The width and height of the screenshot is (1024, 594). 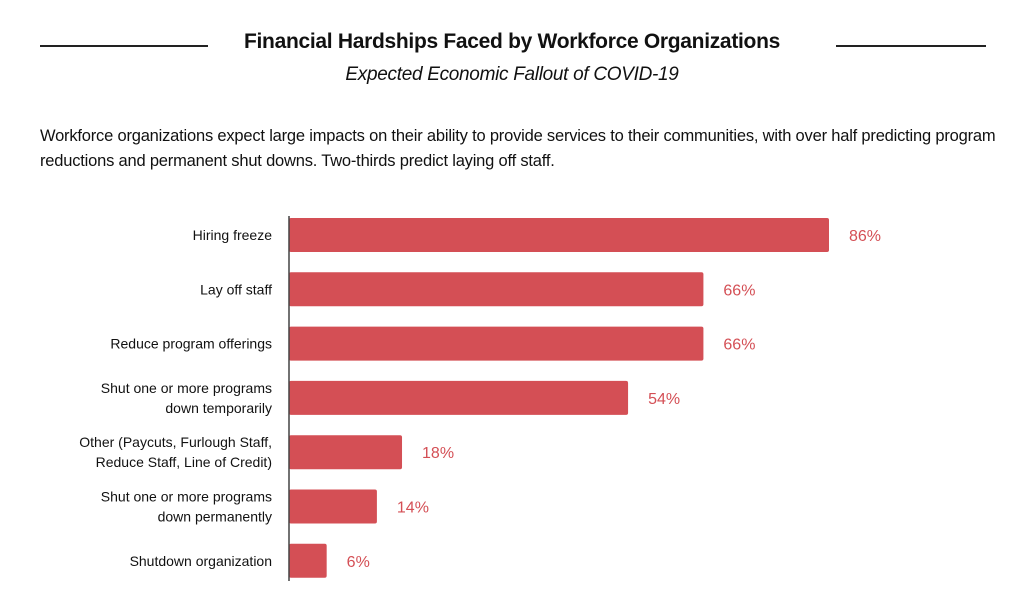 What do you see at coordinates (438, 453) in the screenshot?
I see `data-label: 18%` at bounding box center [438, 453].